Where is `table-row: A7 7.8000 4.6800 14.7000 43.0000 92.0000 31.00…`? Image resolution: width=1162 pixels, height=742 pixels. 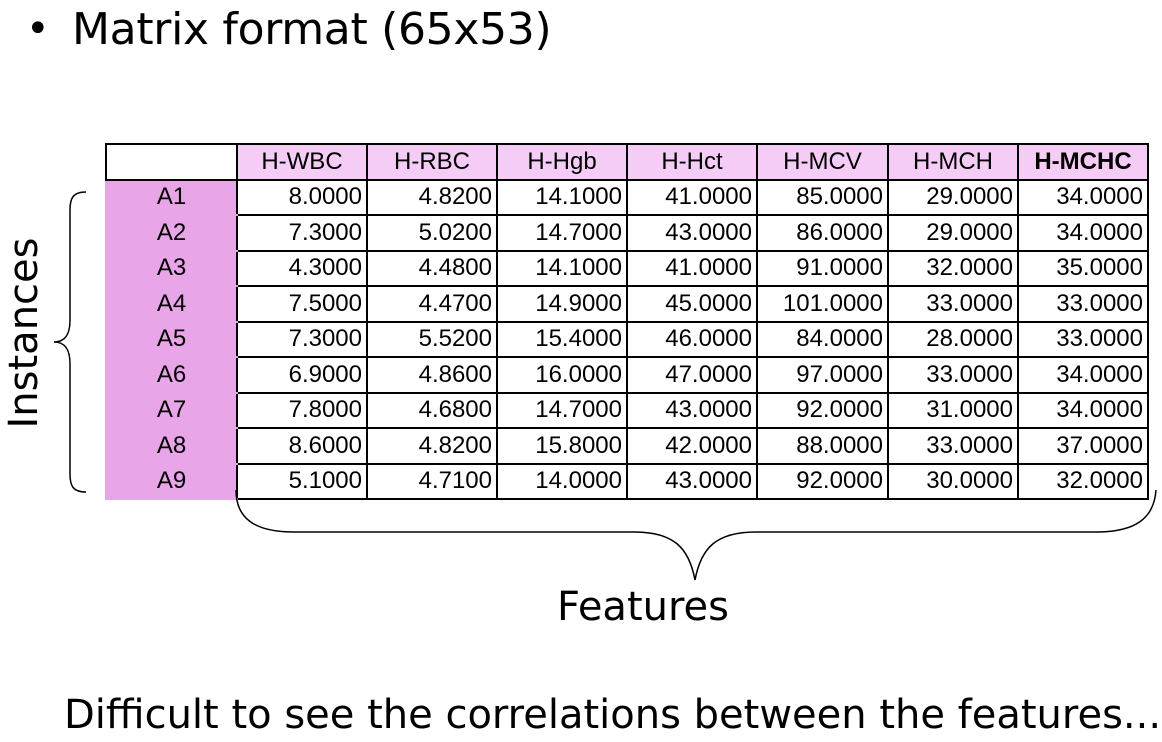
table-row: A7 7.8000 4.6800 14.7000 43.0000 92.0000 31.00… is located at coordinates (627, 410).